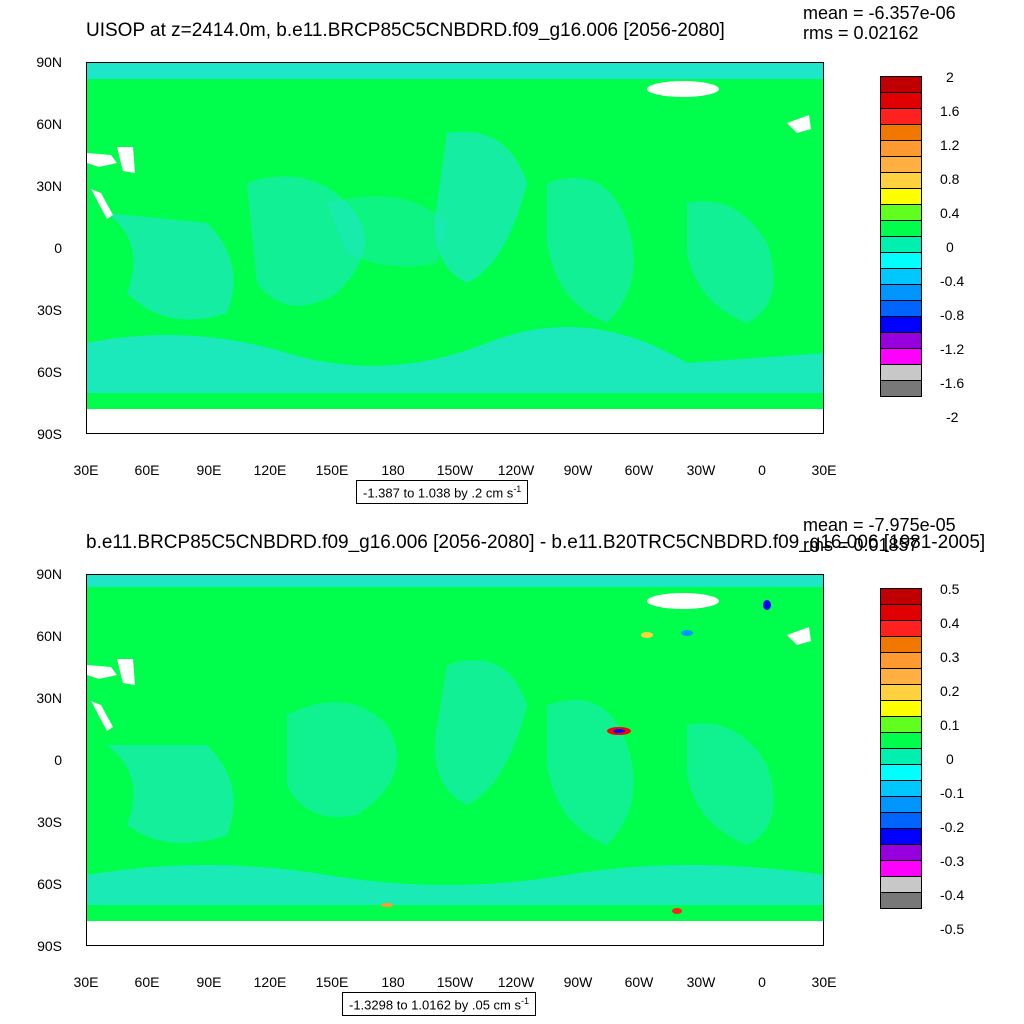 This screenshot has height=1024, width=1024. I want to click on stats-block: mean = -7.975e-05 rms = 0.01857, so click(879, 535).